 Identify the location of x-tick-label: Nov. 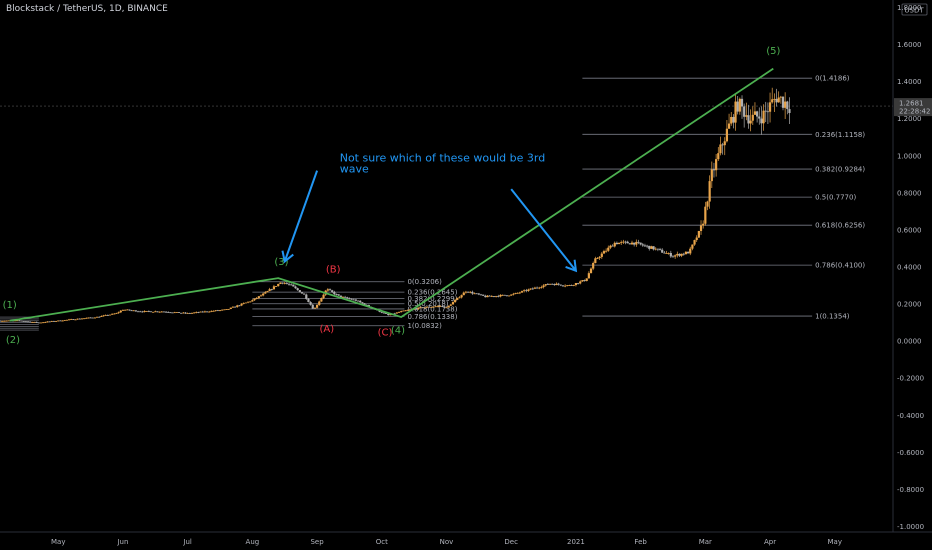
(447, 542).